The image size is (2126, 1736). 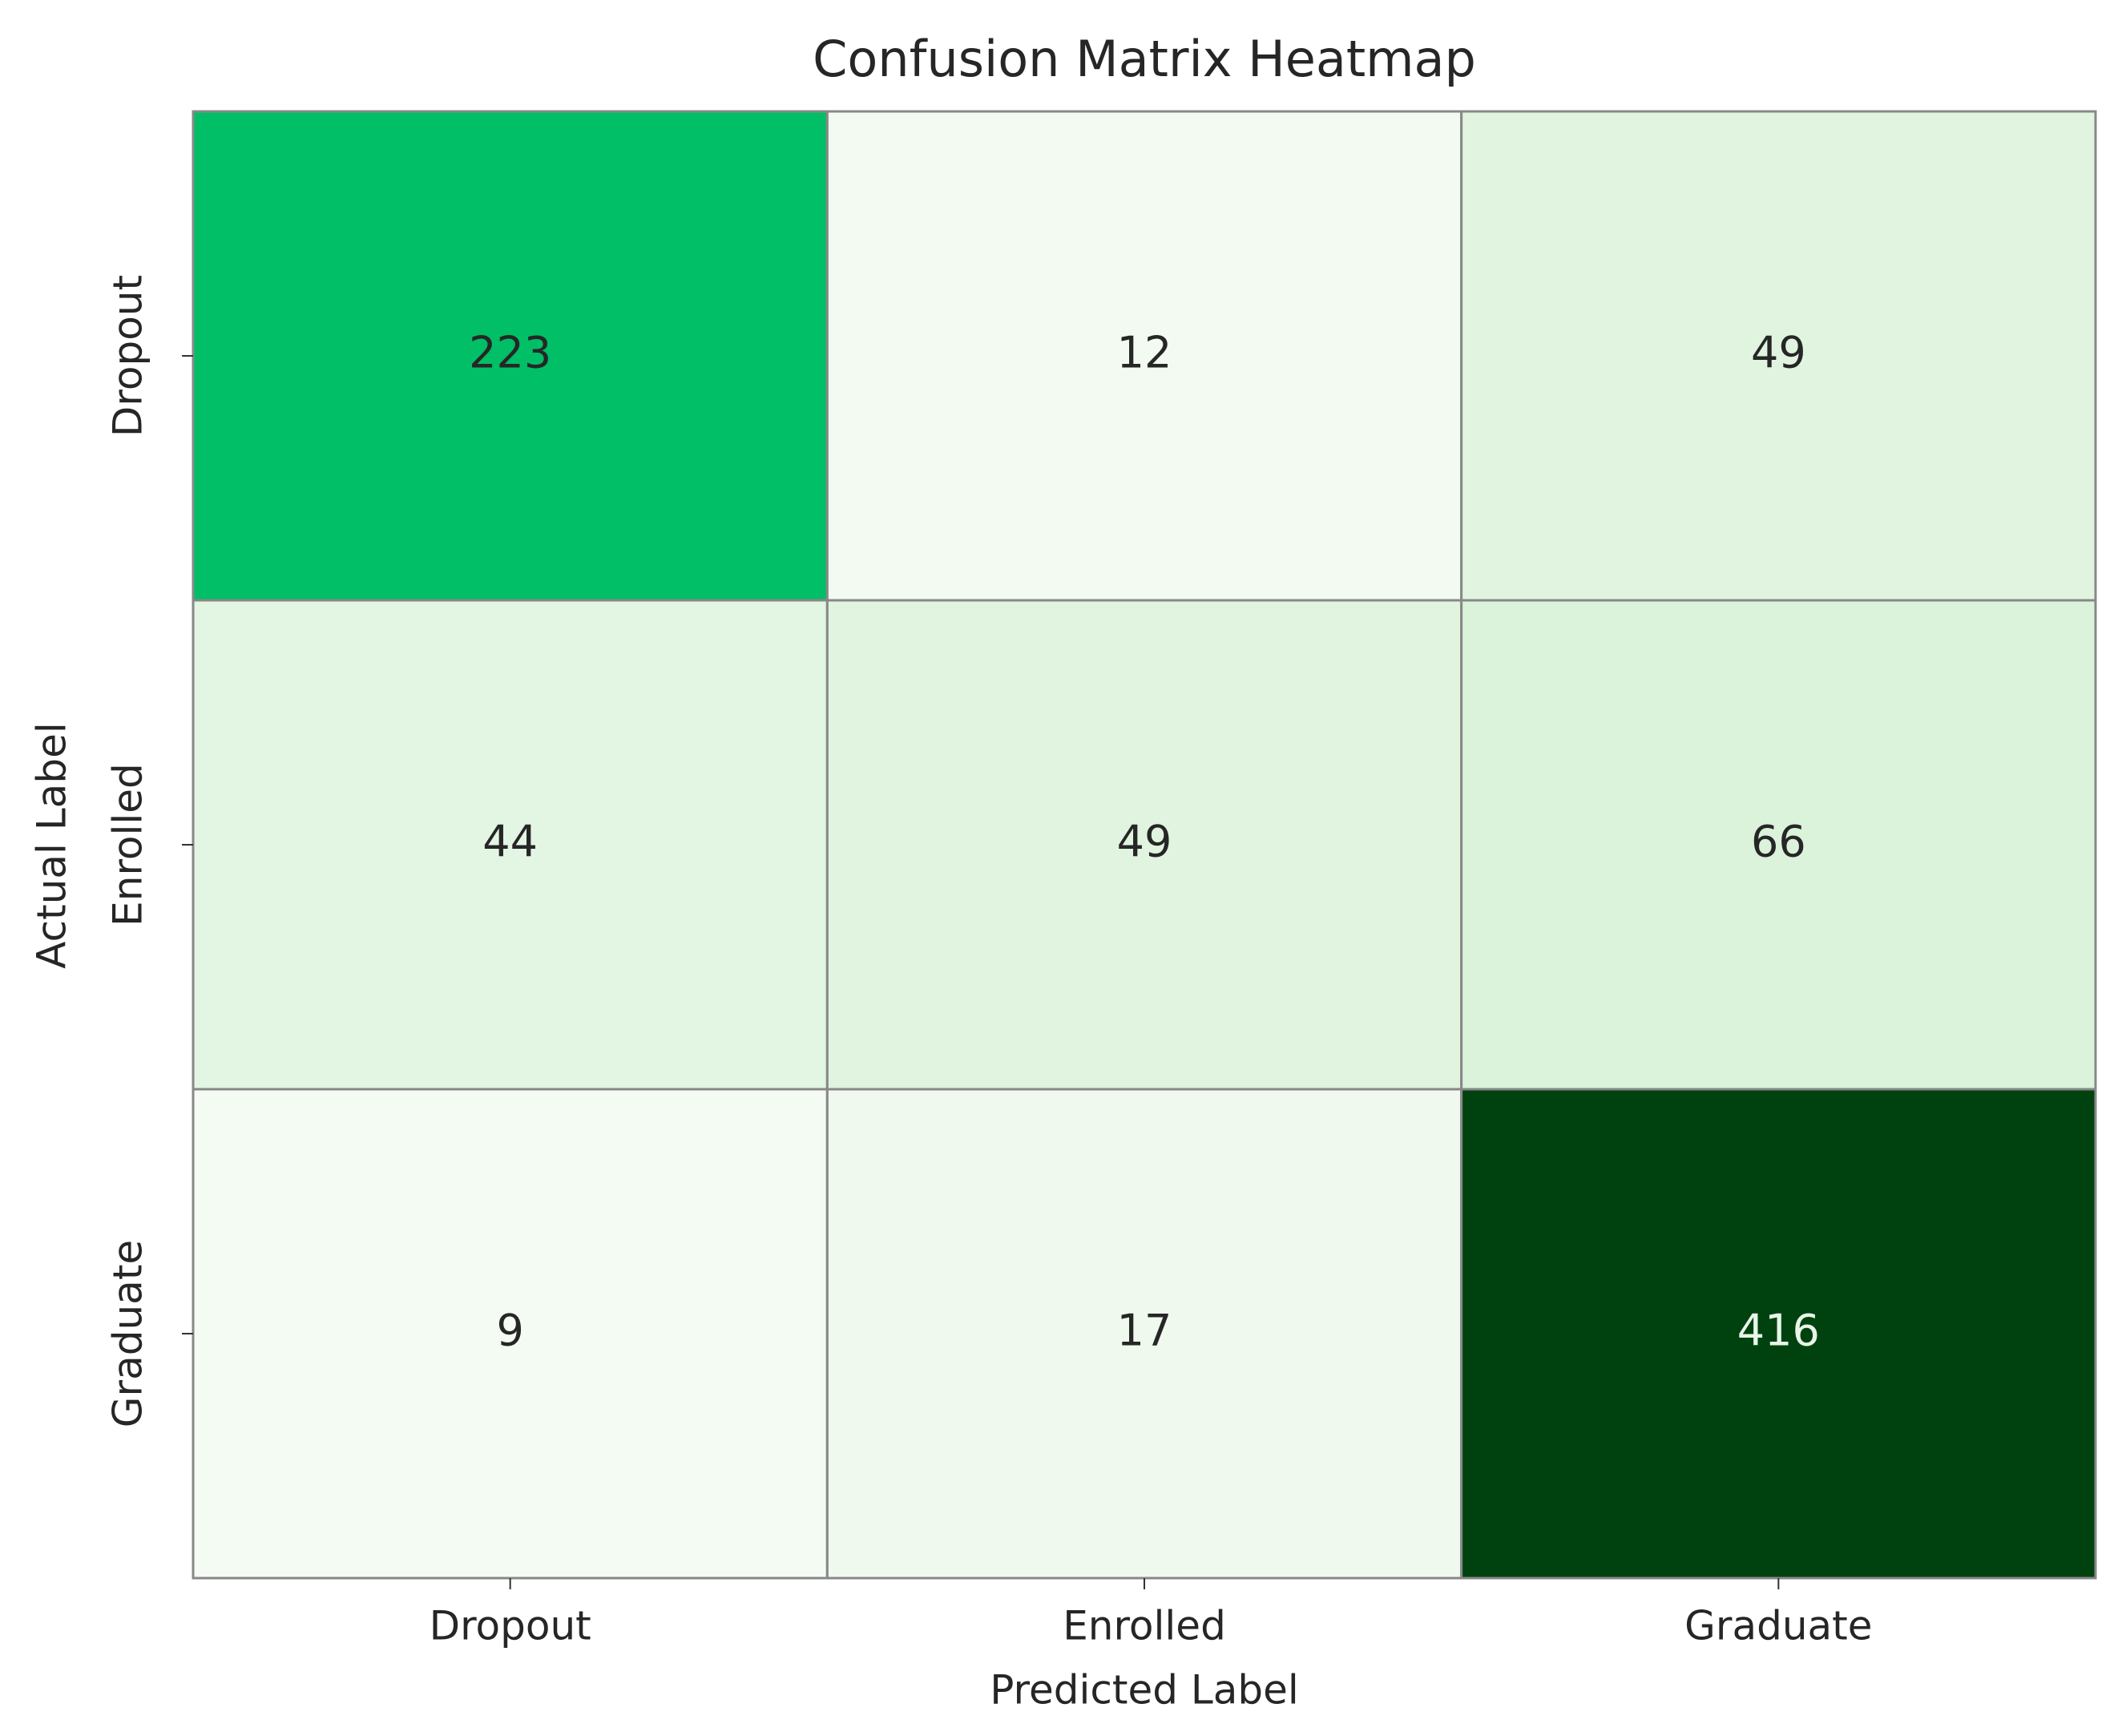 I want to click on cell-annotation: 17, so click(x=1144, y=1331).